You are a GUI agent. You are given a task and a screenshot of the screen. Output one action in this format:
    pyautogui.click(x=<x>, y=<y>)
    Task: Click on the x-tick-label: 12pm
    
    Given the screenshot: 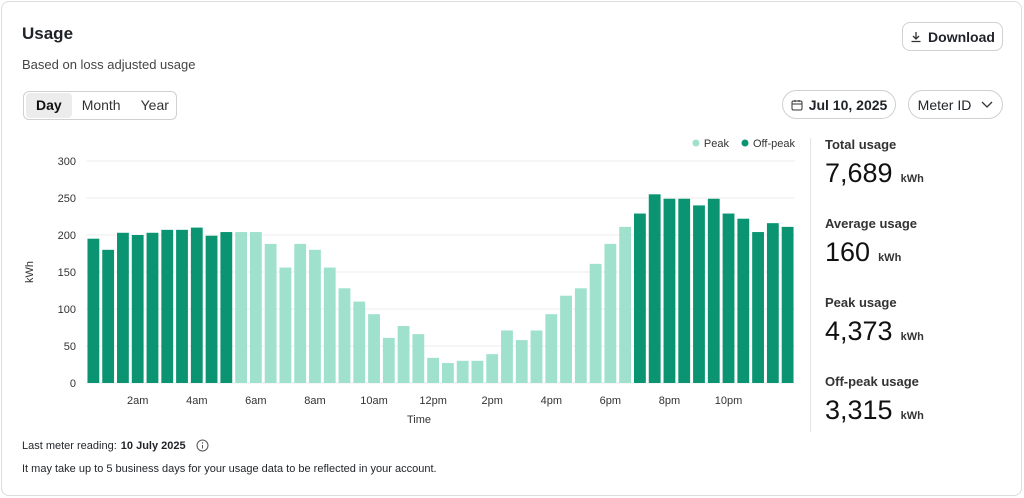 What is the action you would take?
    pyautogui.click(x=433, y=401)
    